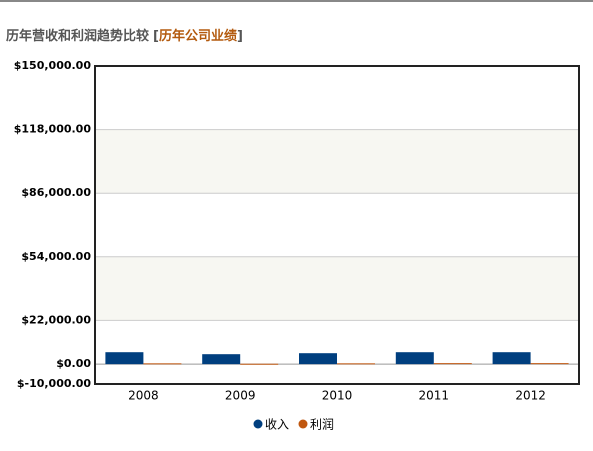 The width and height of the screenshot is (593, 451). Describe the element at coordinates (434, 396) in the screenshot. I see `x-tick-label: 2011` at that location.